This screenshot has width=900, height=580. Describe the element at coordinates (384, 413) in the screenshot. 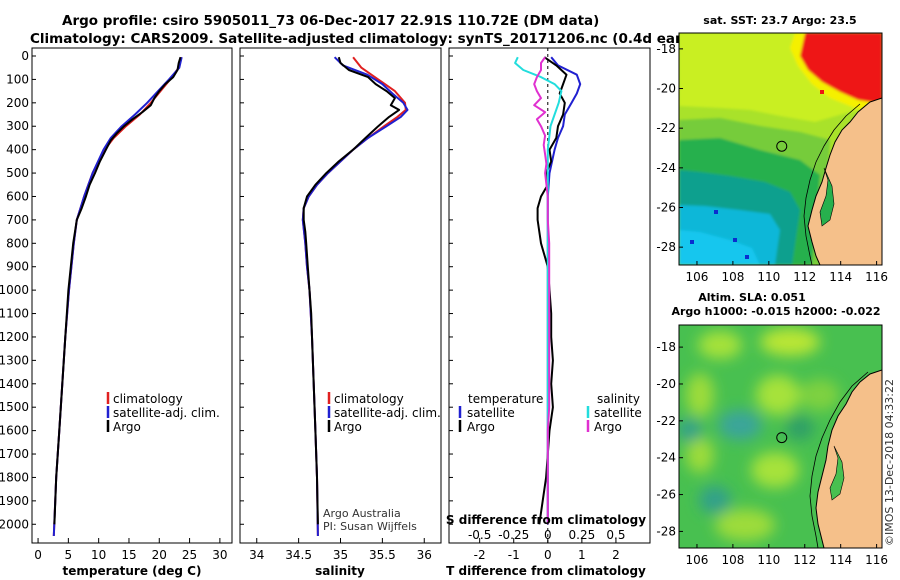

I see `salinity-legend: climatology satellite-adj. clim. Argo` at that location.